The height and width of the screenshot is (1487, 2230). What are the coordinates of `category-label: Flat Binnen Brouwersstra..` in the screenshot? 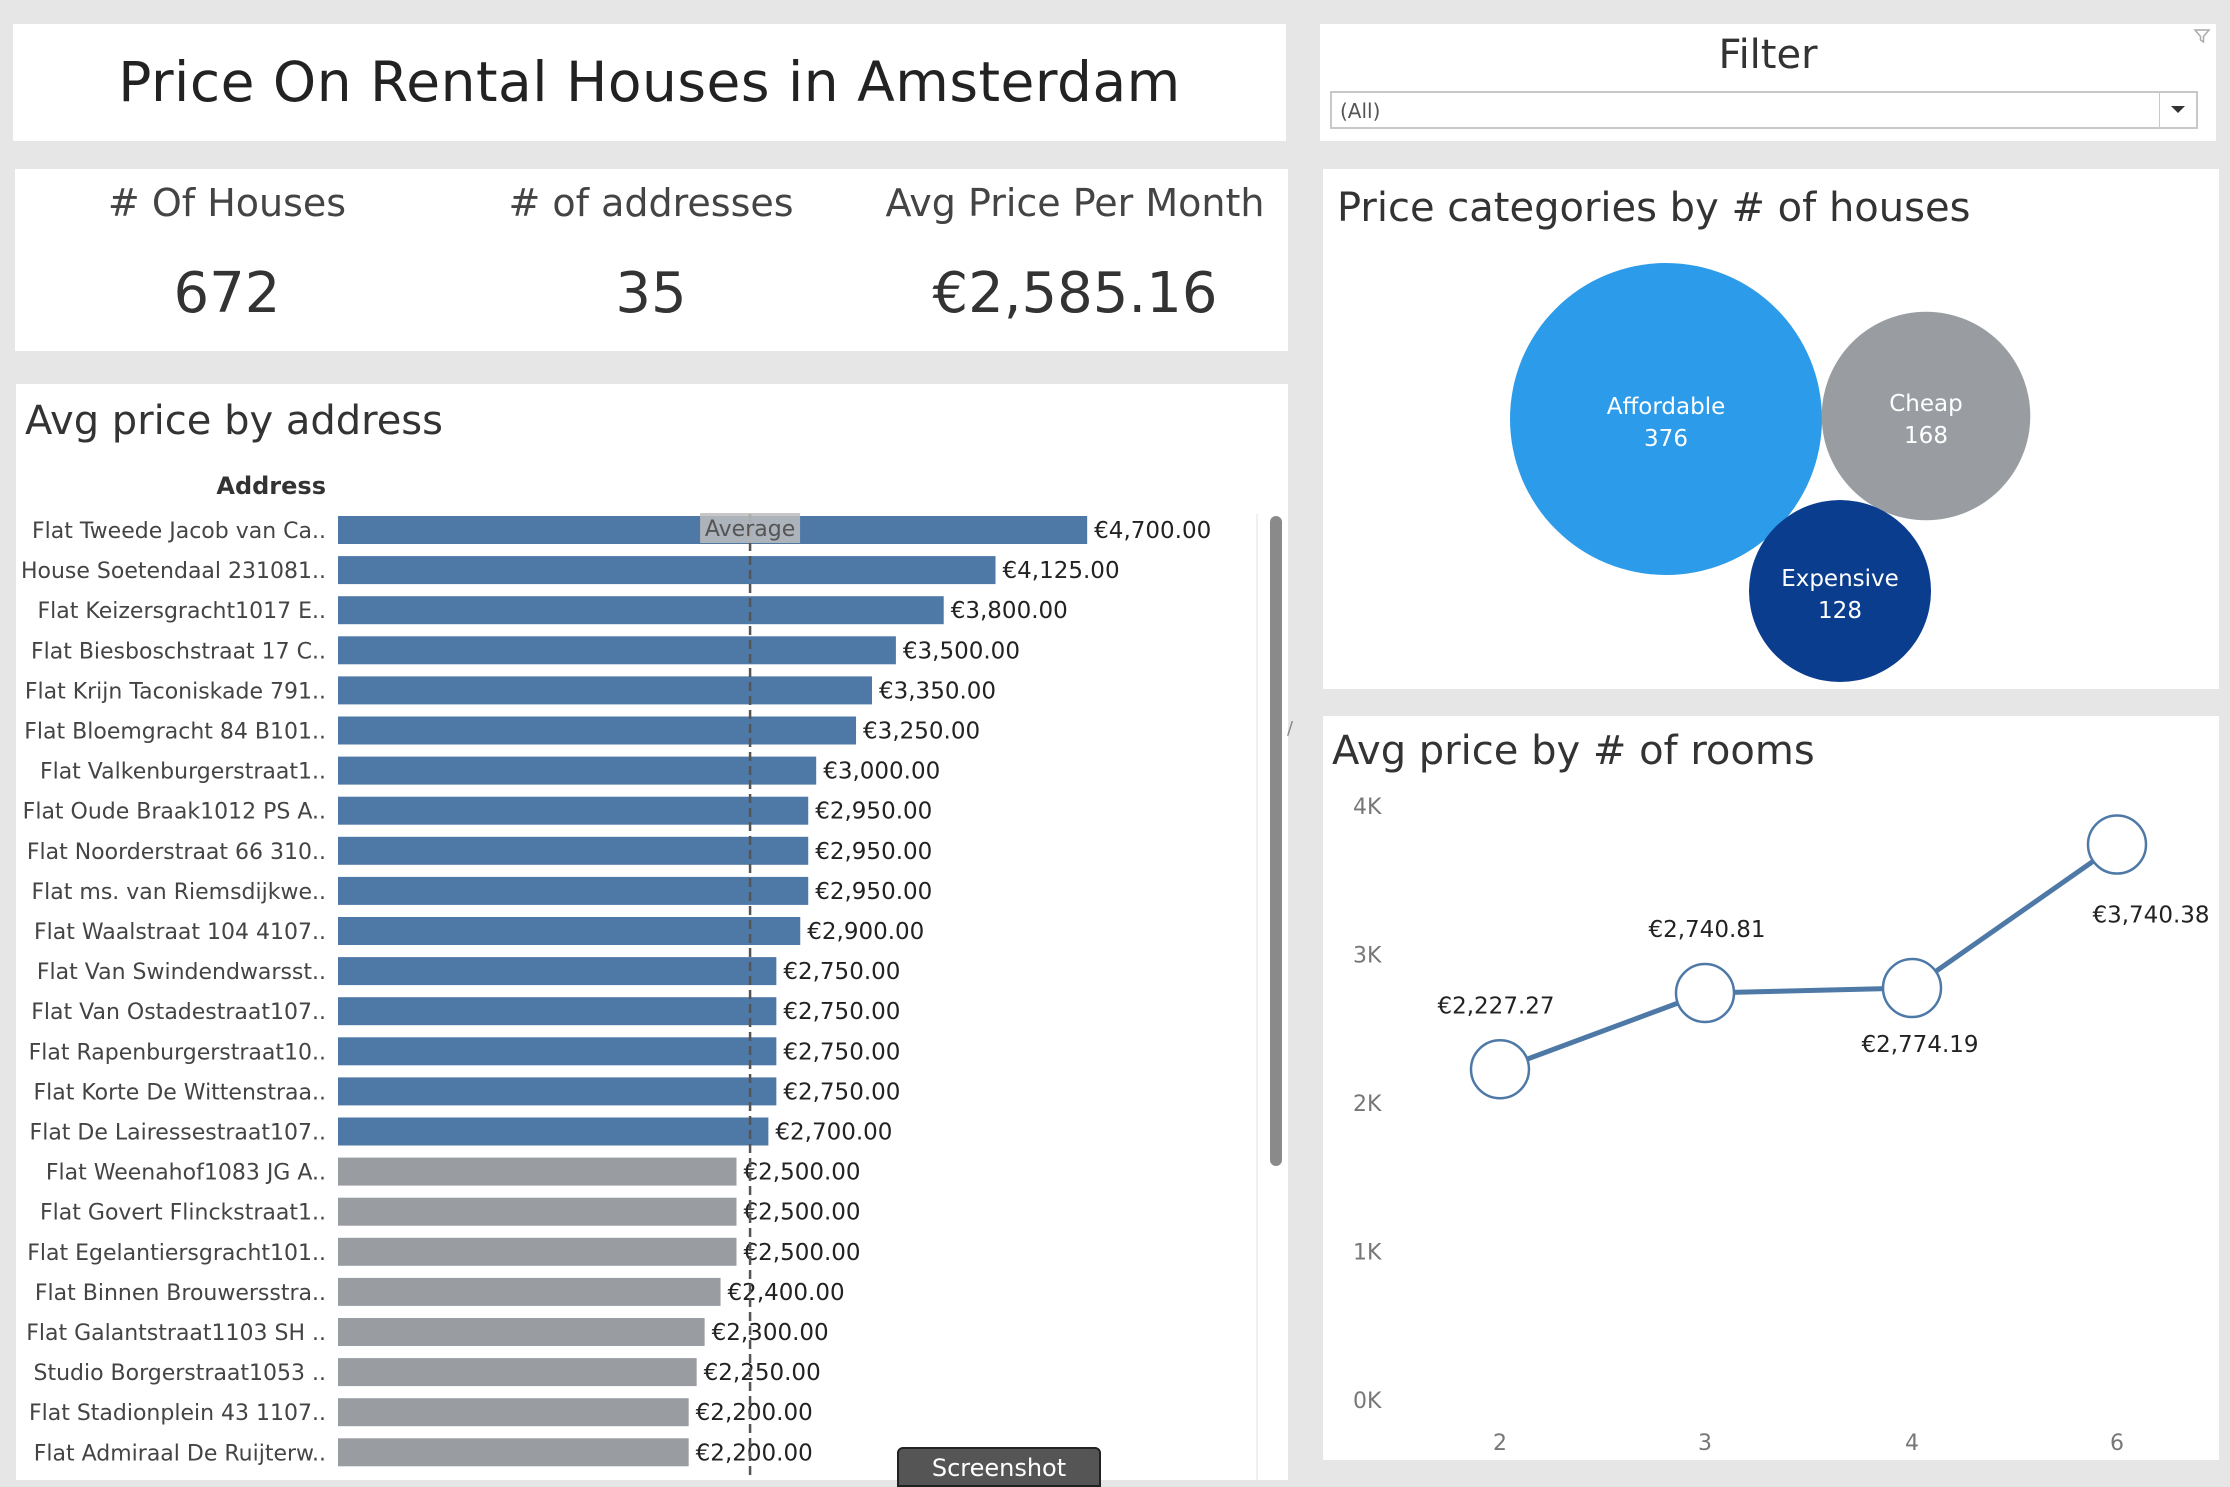 It's located at (180, 1293).